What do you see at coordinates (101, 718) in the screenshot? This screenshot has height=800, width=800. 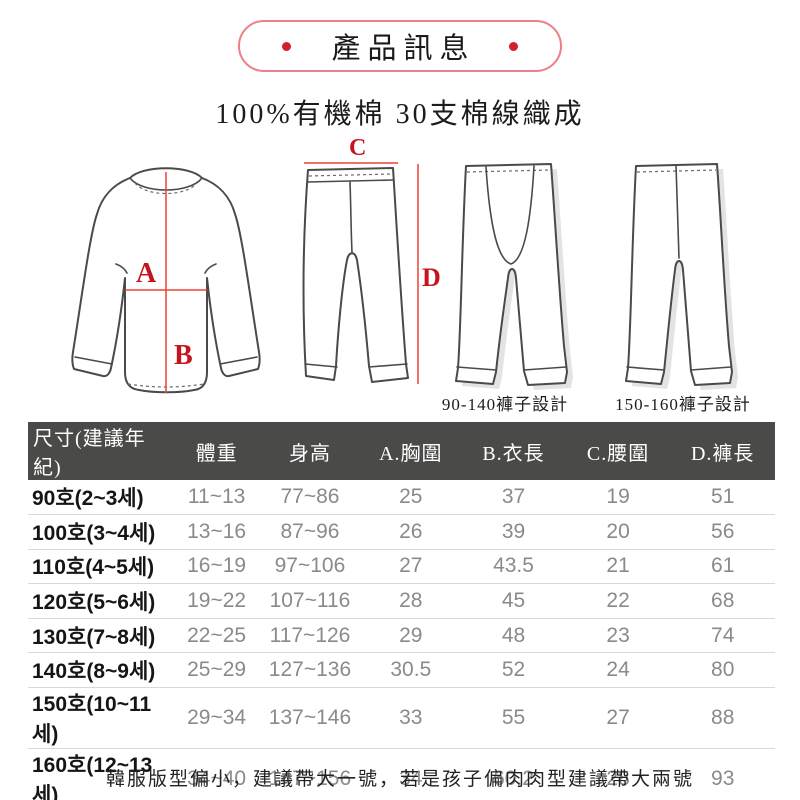 I see `size-label-cell: 150호(10~11세)` at bounding box center [101, 718].